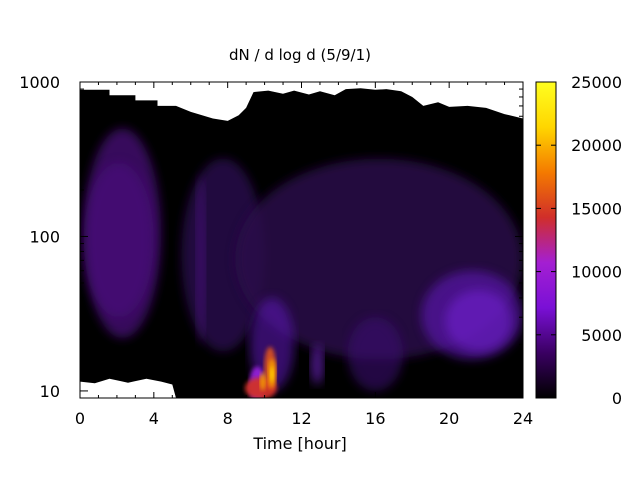 This screenshot has width=640, height=480. What do you see at coordinates (578, 240) in the screenshot?
I see `colorbar: 0 5000 10000 15000 20000 25000` at bounding box center [578, 240].